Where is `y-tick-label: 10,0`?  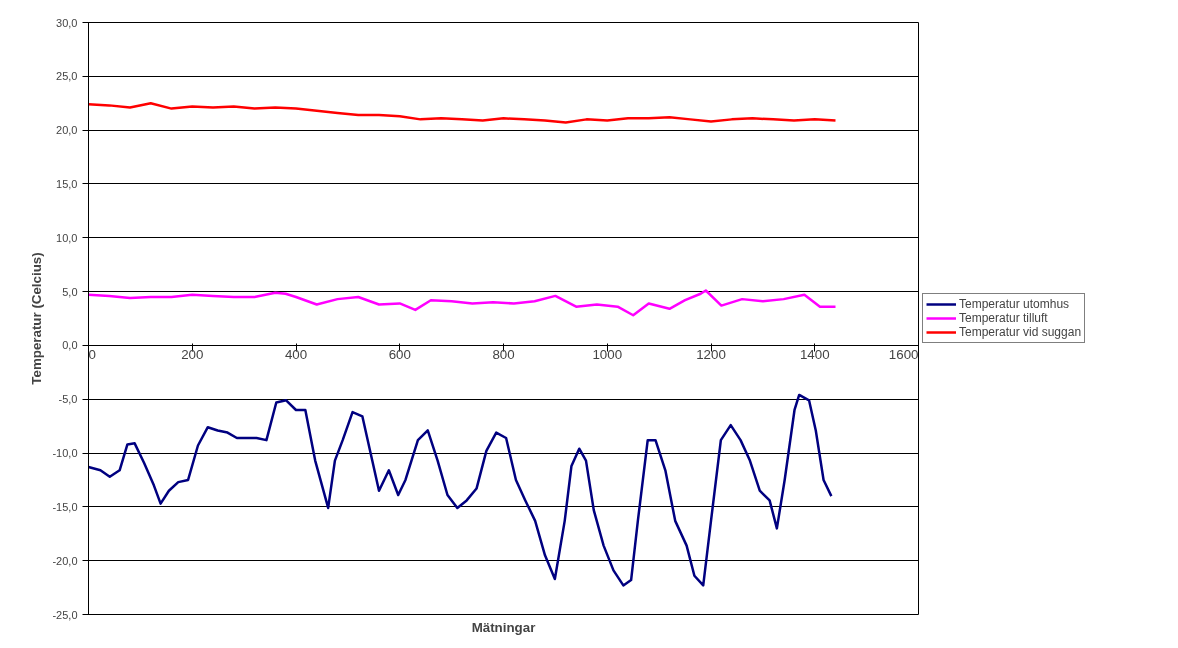
y-tick-label: 10,0 is located at coordinates (67, 237).